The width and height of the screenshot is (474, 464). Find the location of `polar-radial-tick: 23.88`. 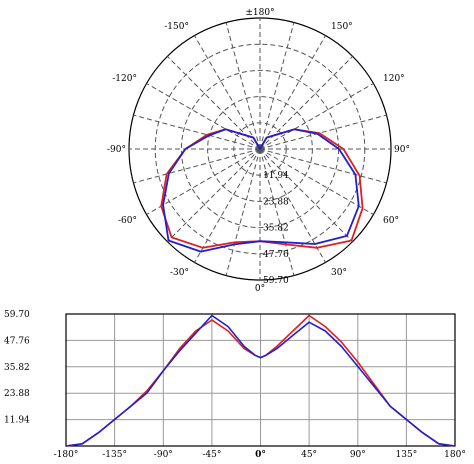

polar-radial-tick: 23.88 is located at coordinates (276, 202).